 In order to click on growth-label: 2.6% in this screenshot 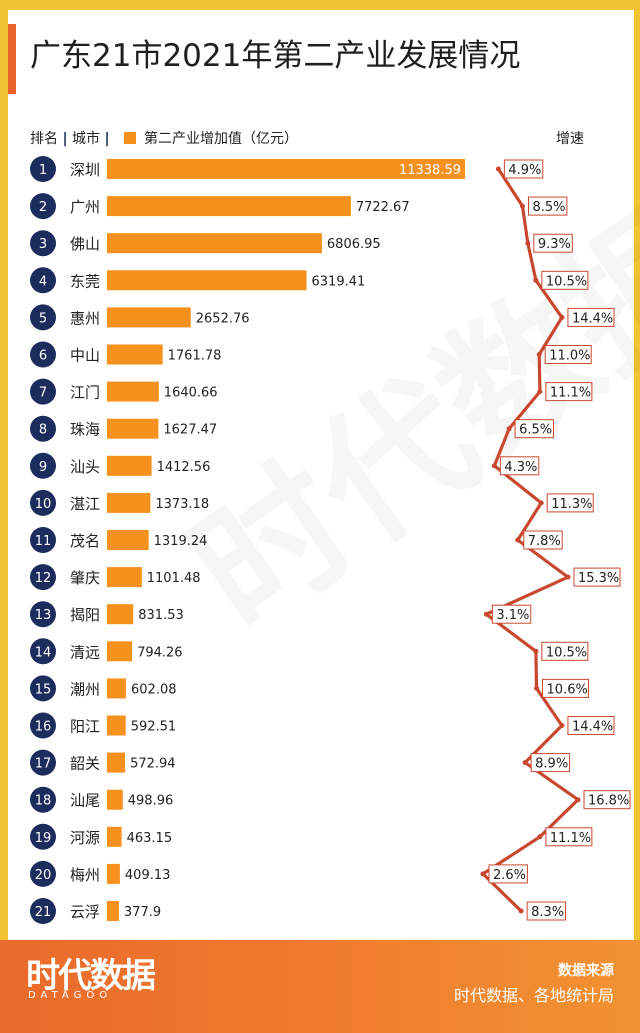, I will do `click(509, 875)`.